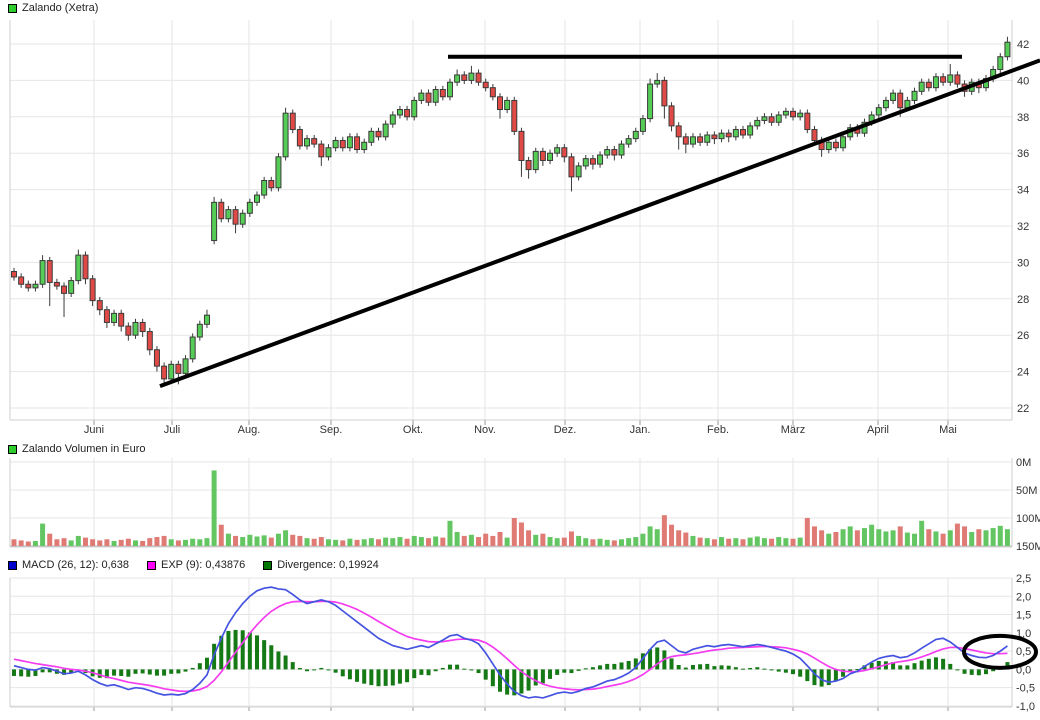 The image size is (1040, 720). I want to click on month-label: Jan., so click(640, 430).